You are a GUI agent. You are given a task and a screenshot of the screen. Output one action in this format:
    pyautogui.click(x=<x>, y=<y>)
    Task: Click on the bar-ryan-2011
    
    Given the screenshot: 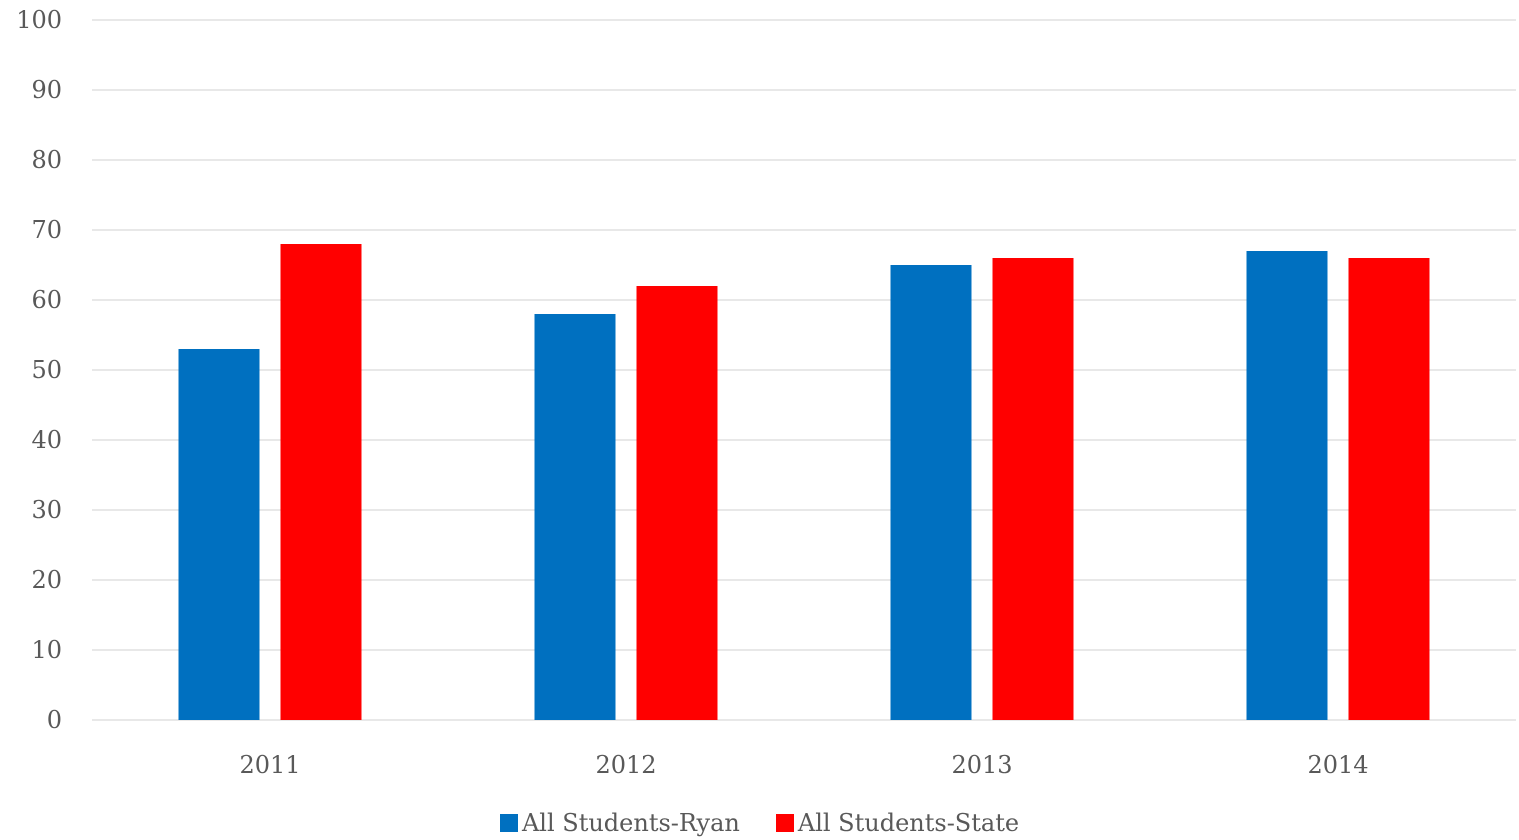 What is the action you would take?
    pyautogui.click(x=219, y=534)
    